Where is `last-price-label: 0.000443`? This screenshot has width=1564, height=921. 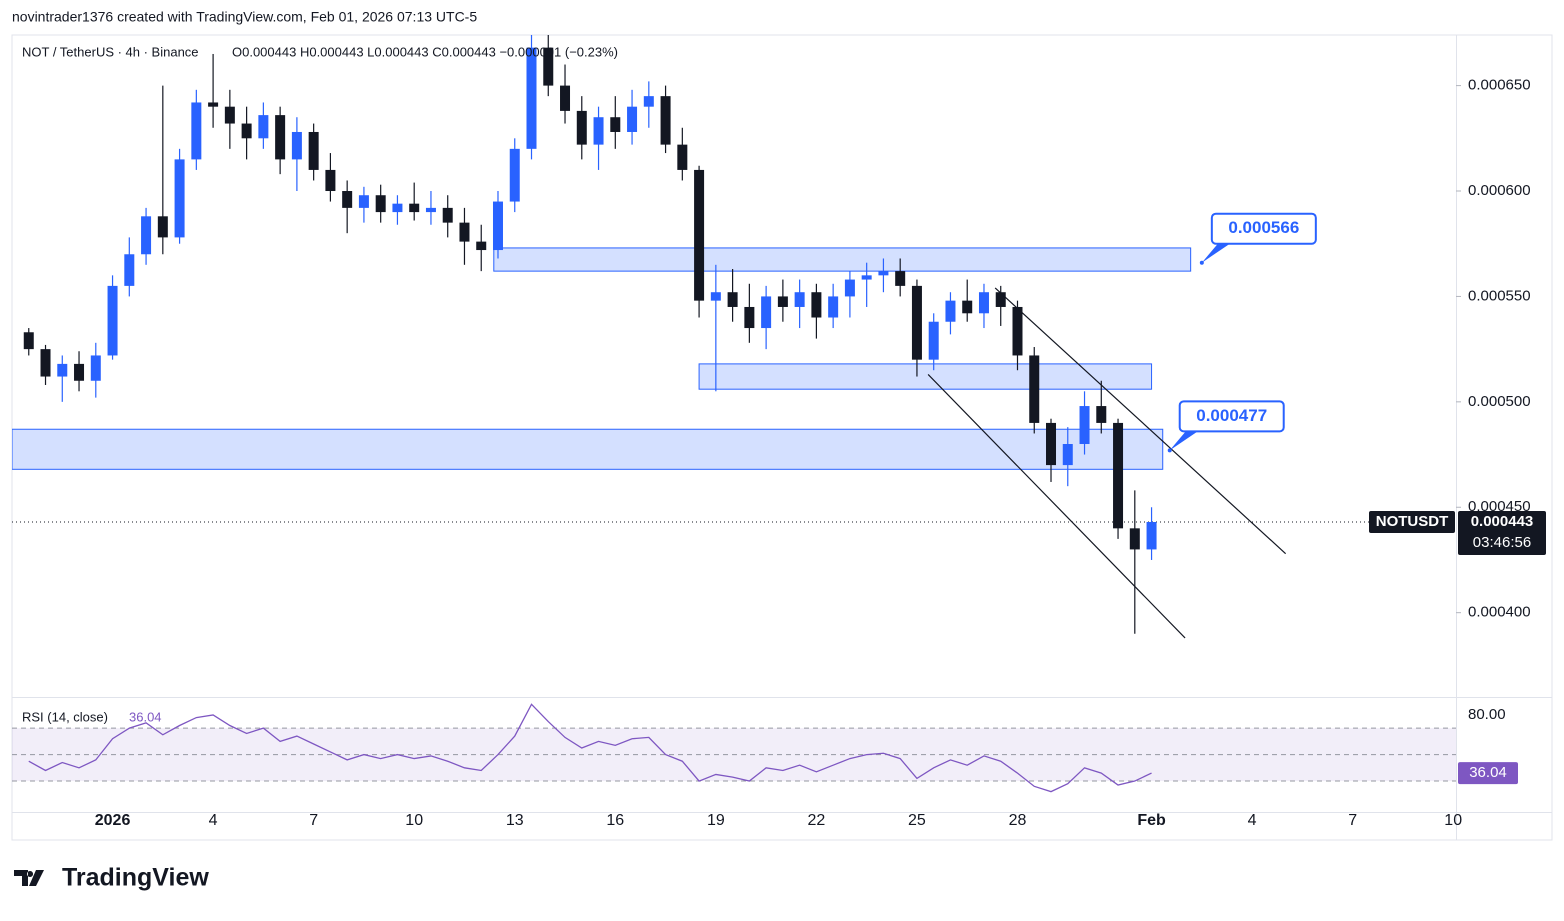
last-price-label: 0.000443 is located at coordinates (1502, 521).